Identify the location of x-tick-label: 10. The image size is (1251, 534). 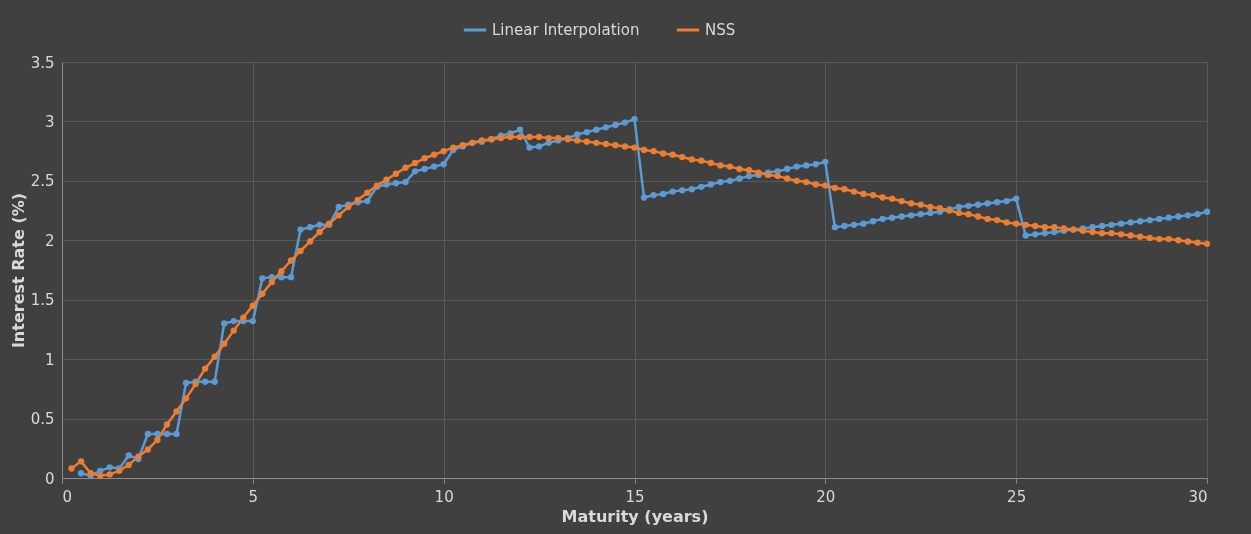
(444, 496).